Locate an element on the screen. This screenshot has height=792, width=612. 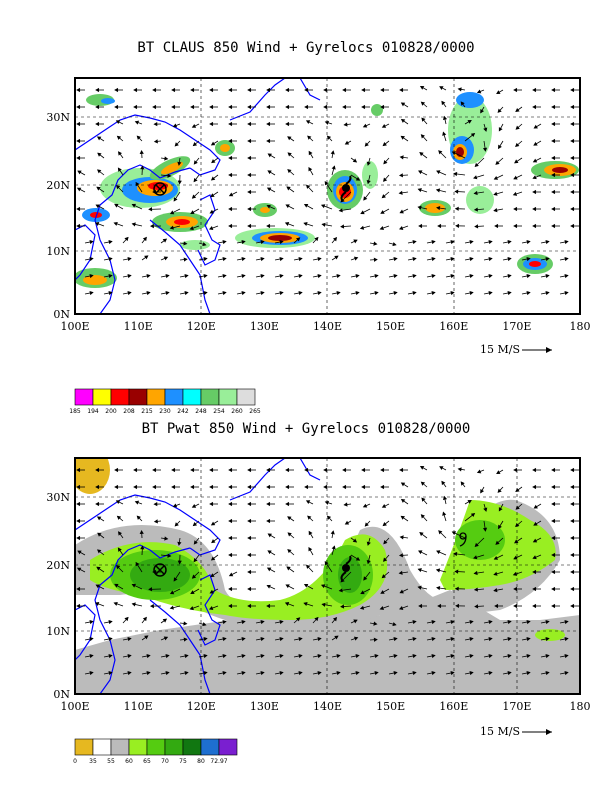
x-tick-label: 150E is located at coordinates (390, 326).